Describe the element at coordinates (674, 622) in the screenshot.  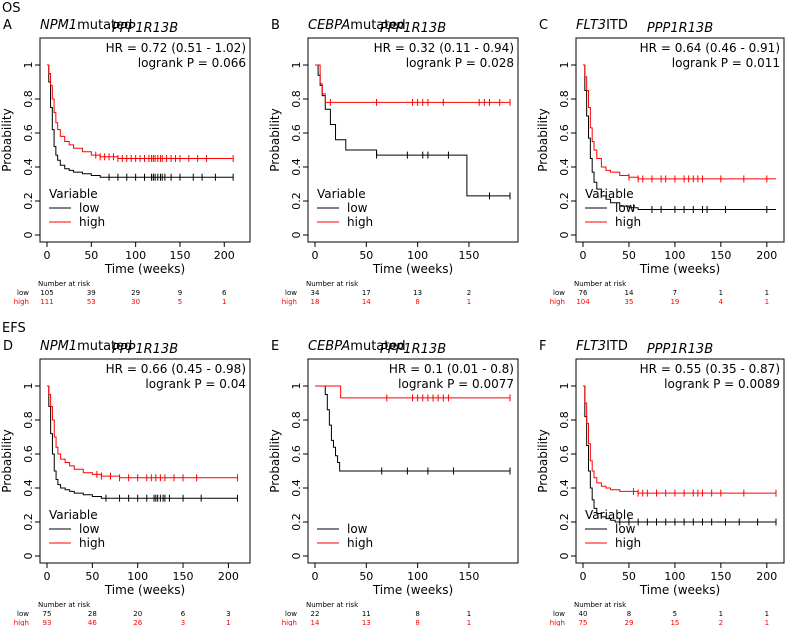
I see `risk-count-high: 15` at that location.